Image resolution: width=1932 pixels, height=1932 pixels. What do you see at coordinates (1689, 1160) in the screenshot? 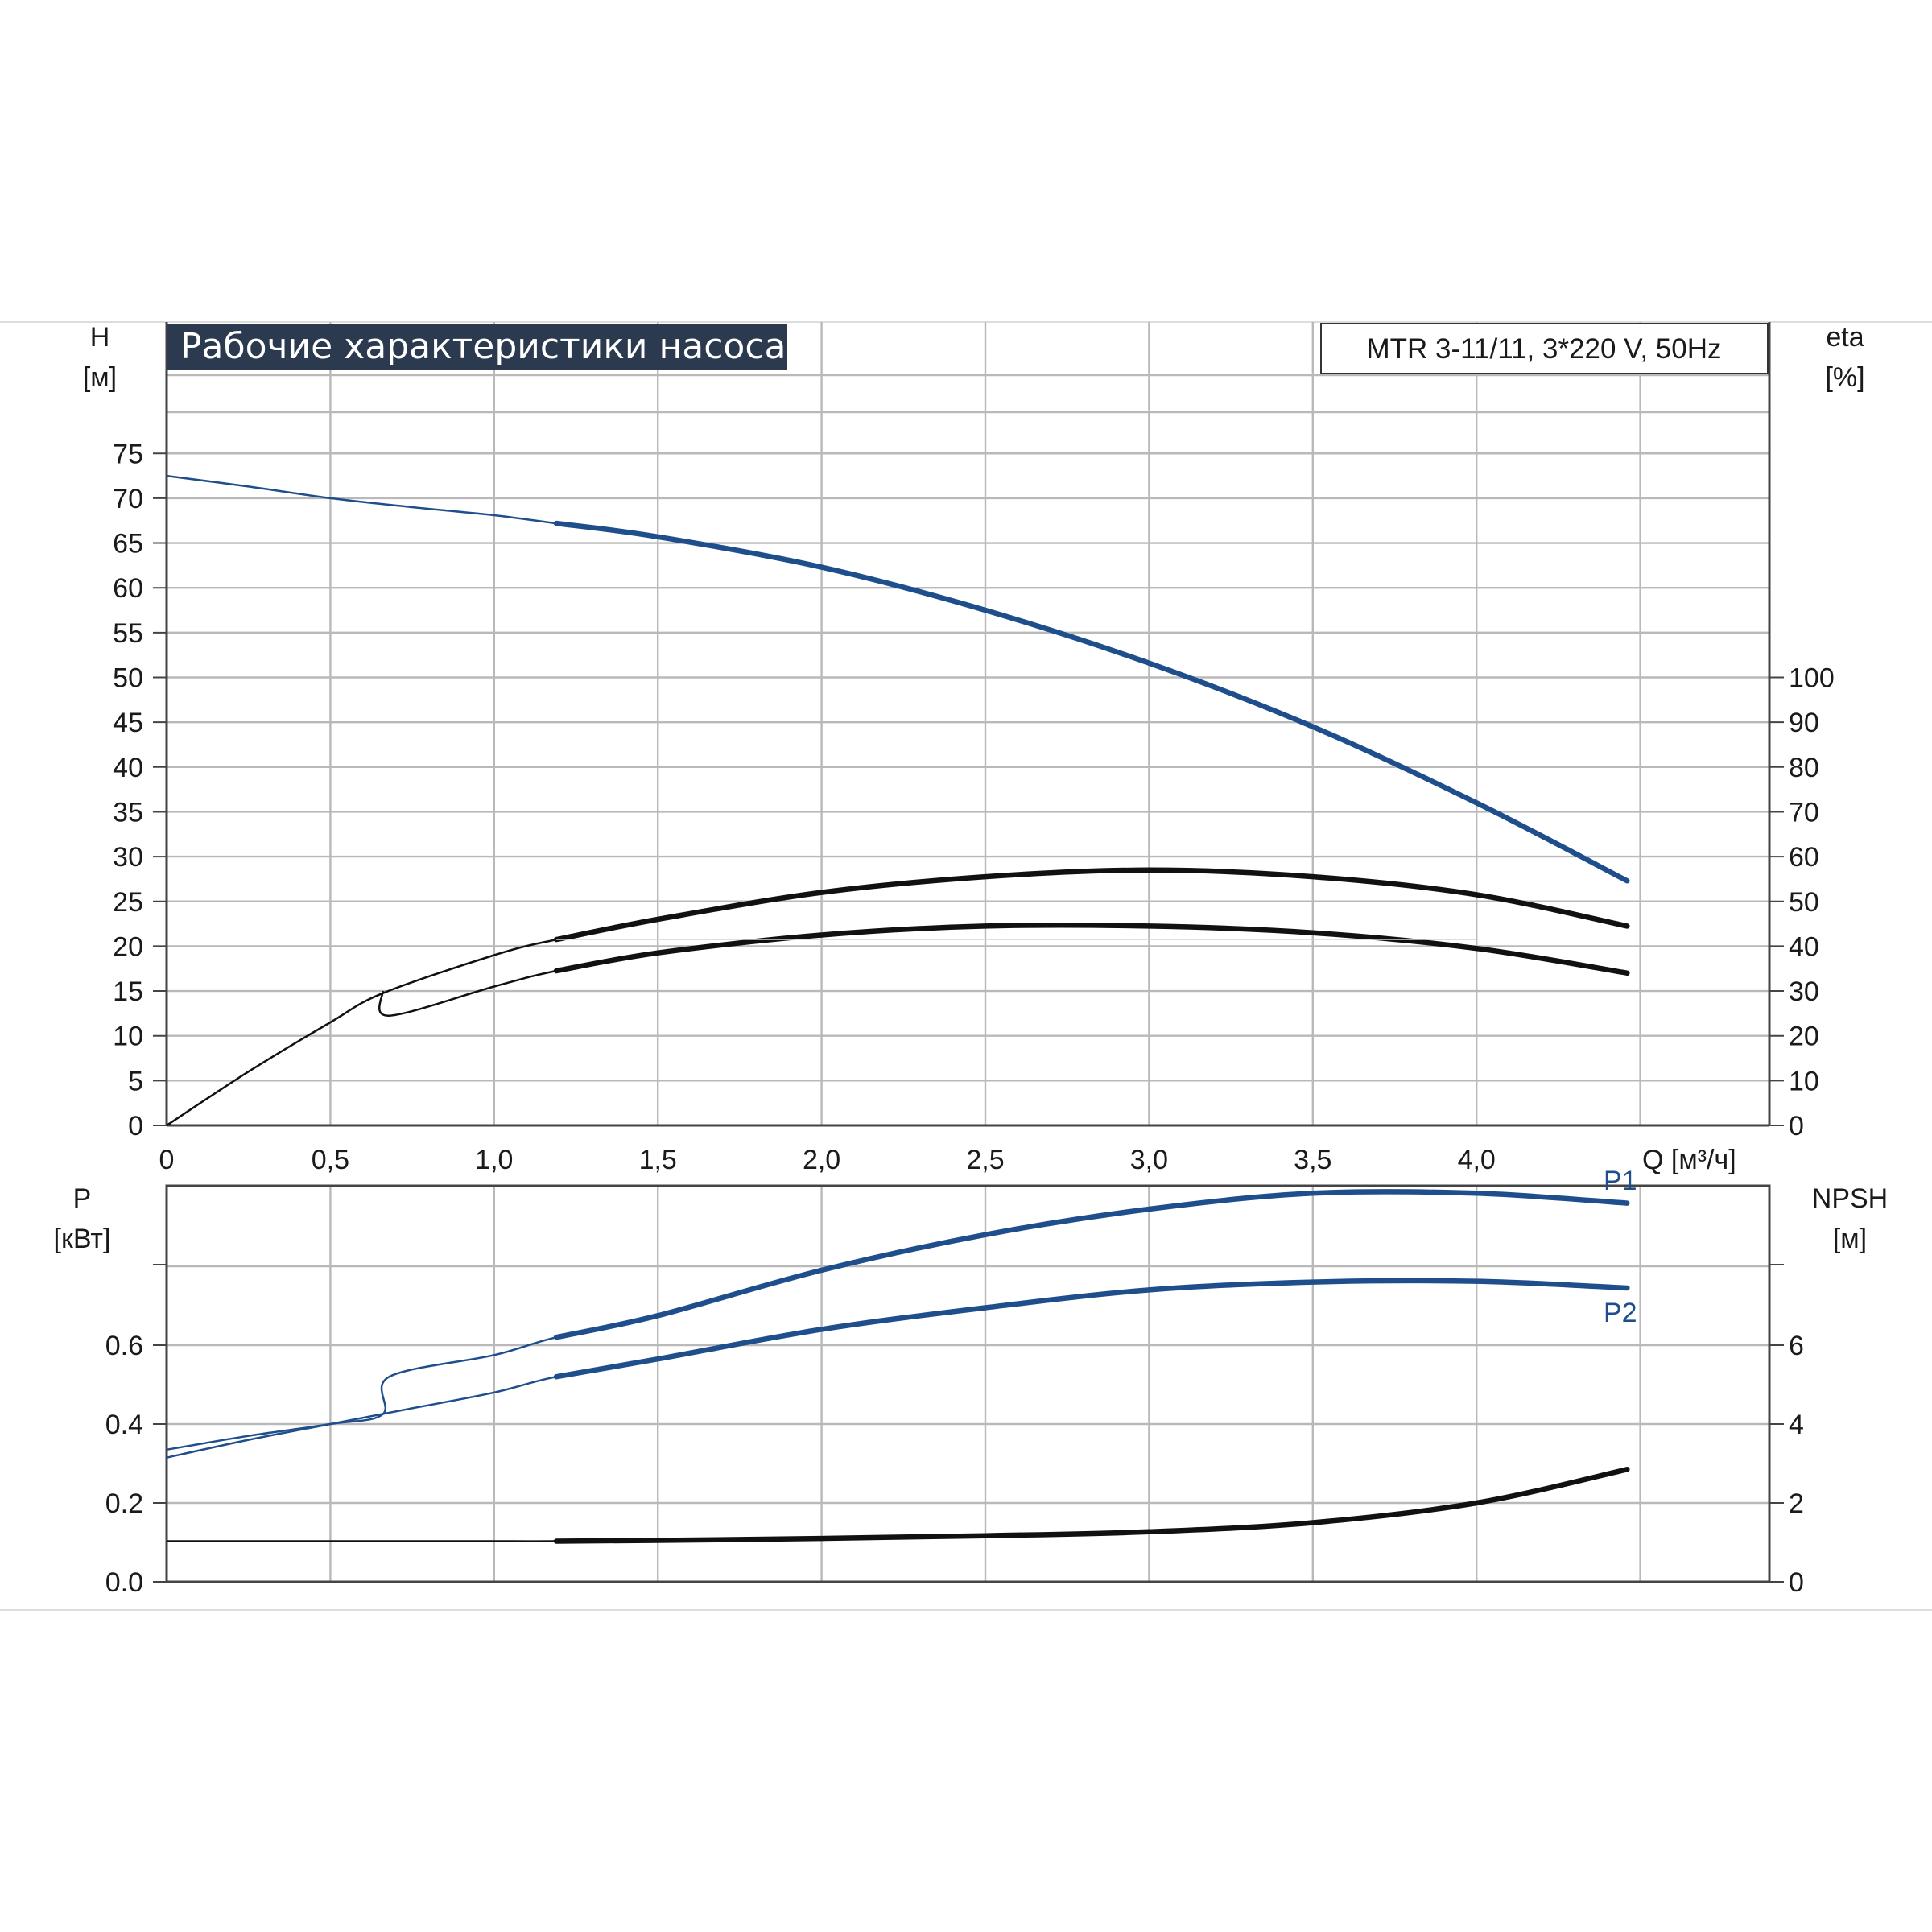
I see `flow-axis-label: Q [м³/ч]` at bounding box center [1689, 1160].